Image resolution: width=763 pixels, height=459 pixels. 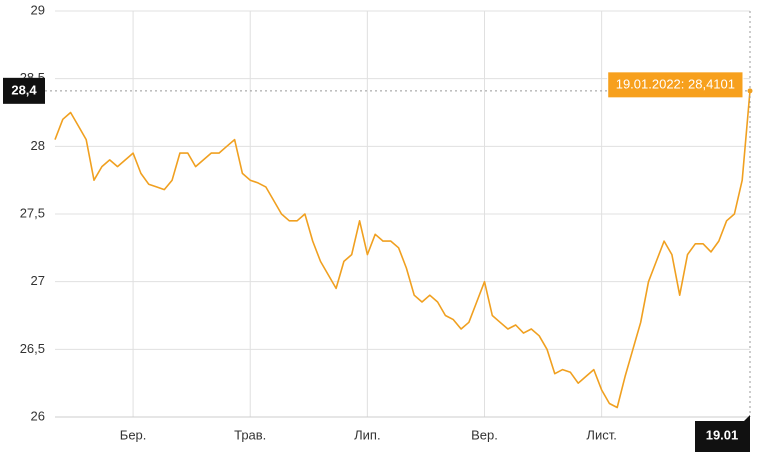 I want to click on tooltip-box, so click(x=675, y=85).